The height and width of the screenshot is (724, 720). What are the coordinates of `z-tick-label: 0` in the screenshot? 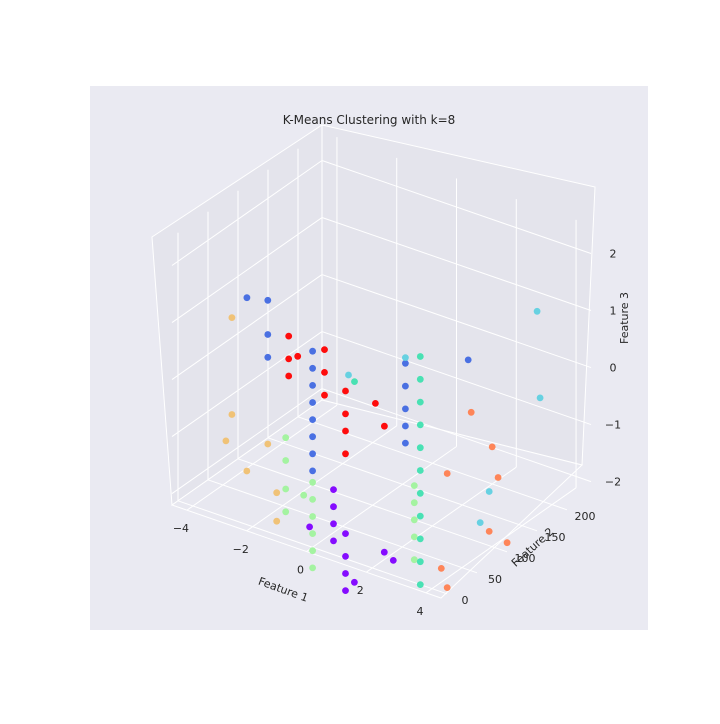 It's located at (613, 368).